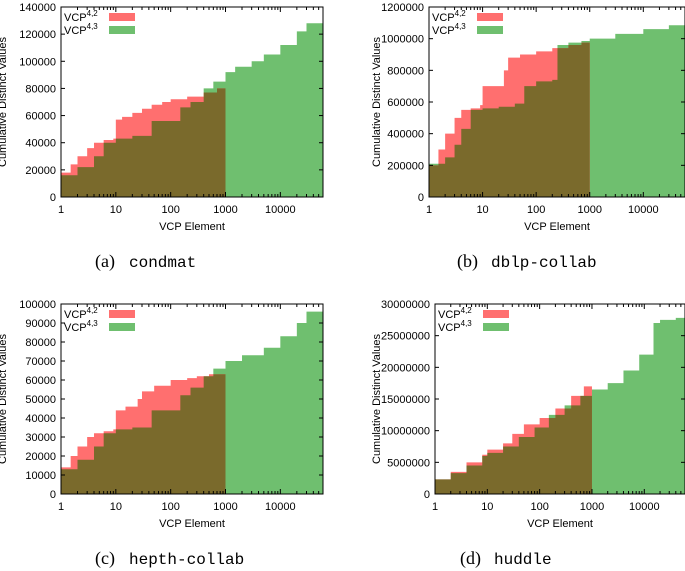 This screenshot has height=571, width=685. What do you see at coordinates (405, 71) in the screenshot?
I see `y-tick-label: 800000` at bounding box center [405, 71].